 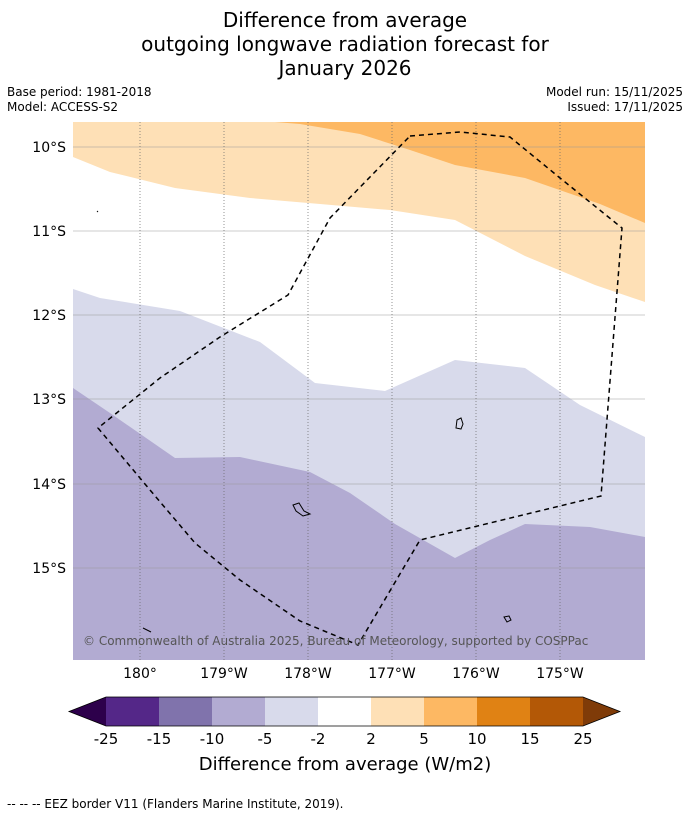 What do you see at coordinates (582, 739) in the screenshot?
I see `colorbar-tick: 25` at bounding box center [582, 739].